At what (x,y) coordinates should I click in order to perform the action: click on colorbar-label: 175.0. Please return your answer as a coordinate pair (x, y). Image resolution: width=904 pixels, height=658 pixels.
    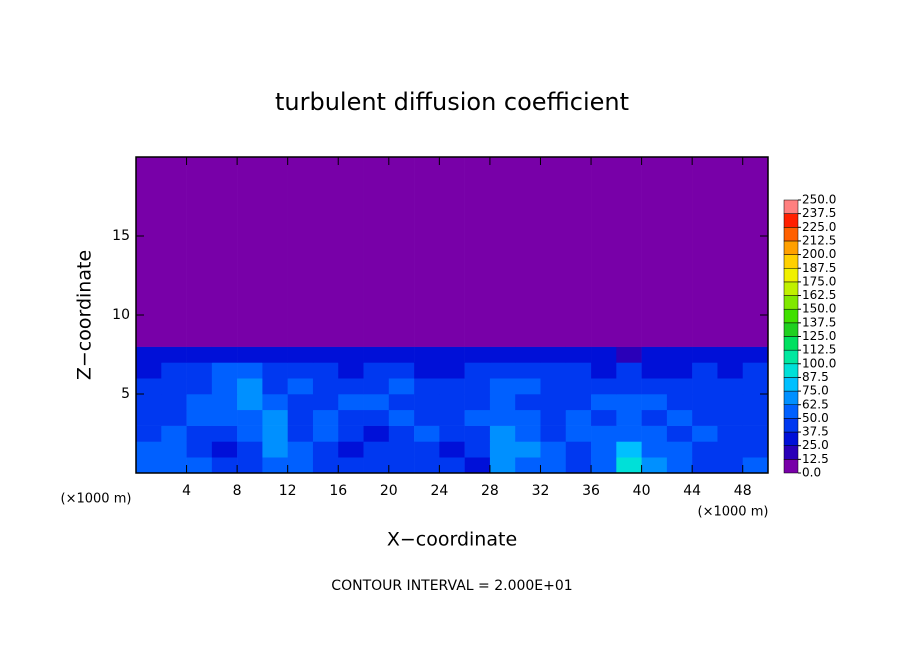
    Looking at the image, I should click on (819, 281).